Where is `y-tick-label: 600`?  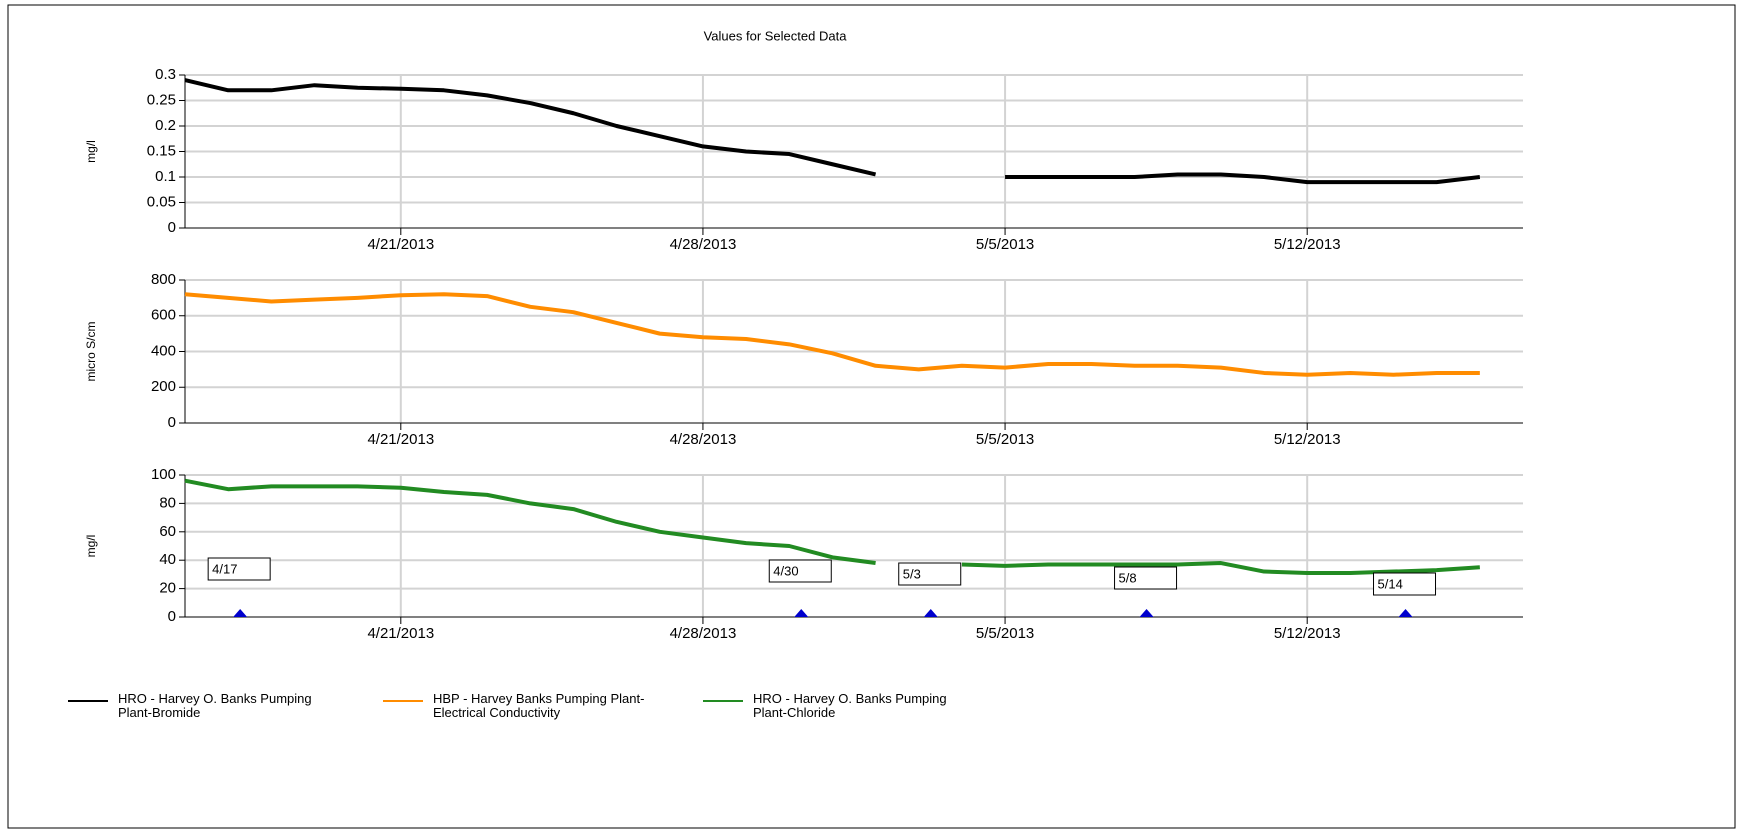
y-tick-label: 600 is located at coordinates (163, 315).